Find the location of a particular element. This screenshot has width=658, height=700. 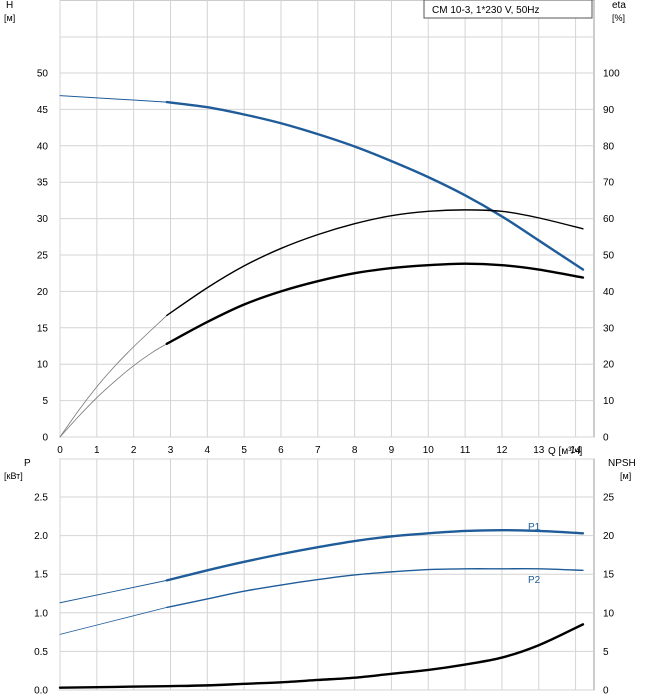

top-right-tick-label: 30 is located at coordinates (609, 328).